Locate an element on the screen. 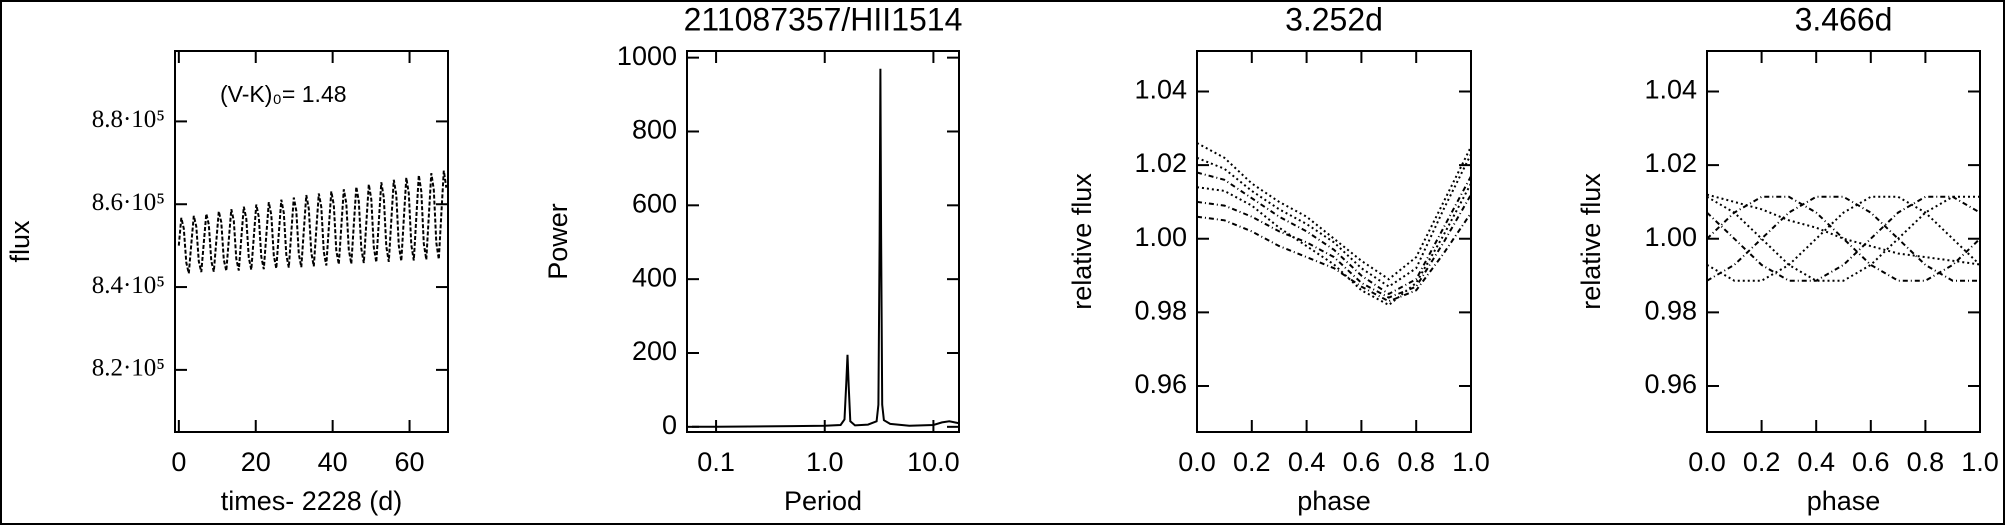 Image resolution: width=2005 pixels, height=525 pixels. x-tick-label: 60 is located at coordinates (410, 462).